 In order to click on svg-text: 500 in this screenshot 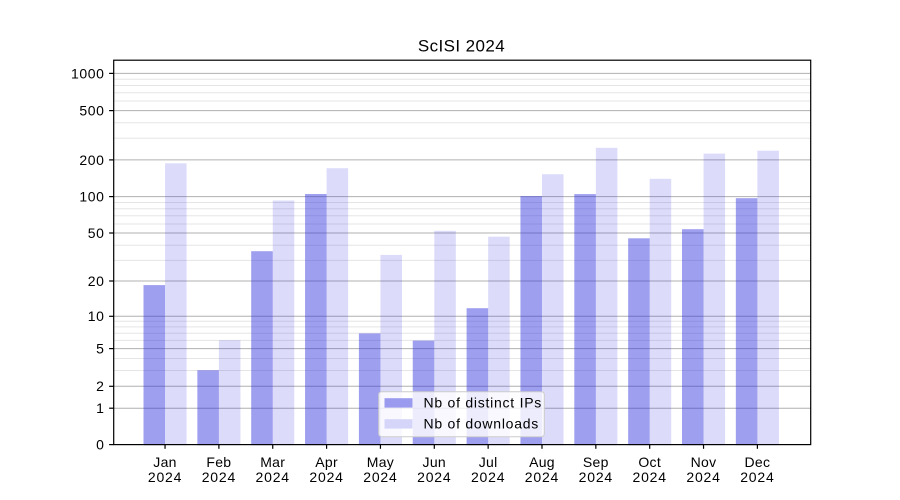, I will do `click(91, 111)`.